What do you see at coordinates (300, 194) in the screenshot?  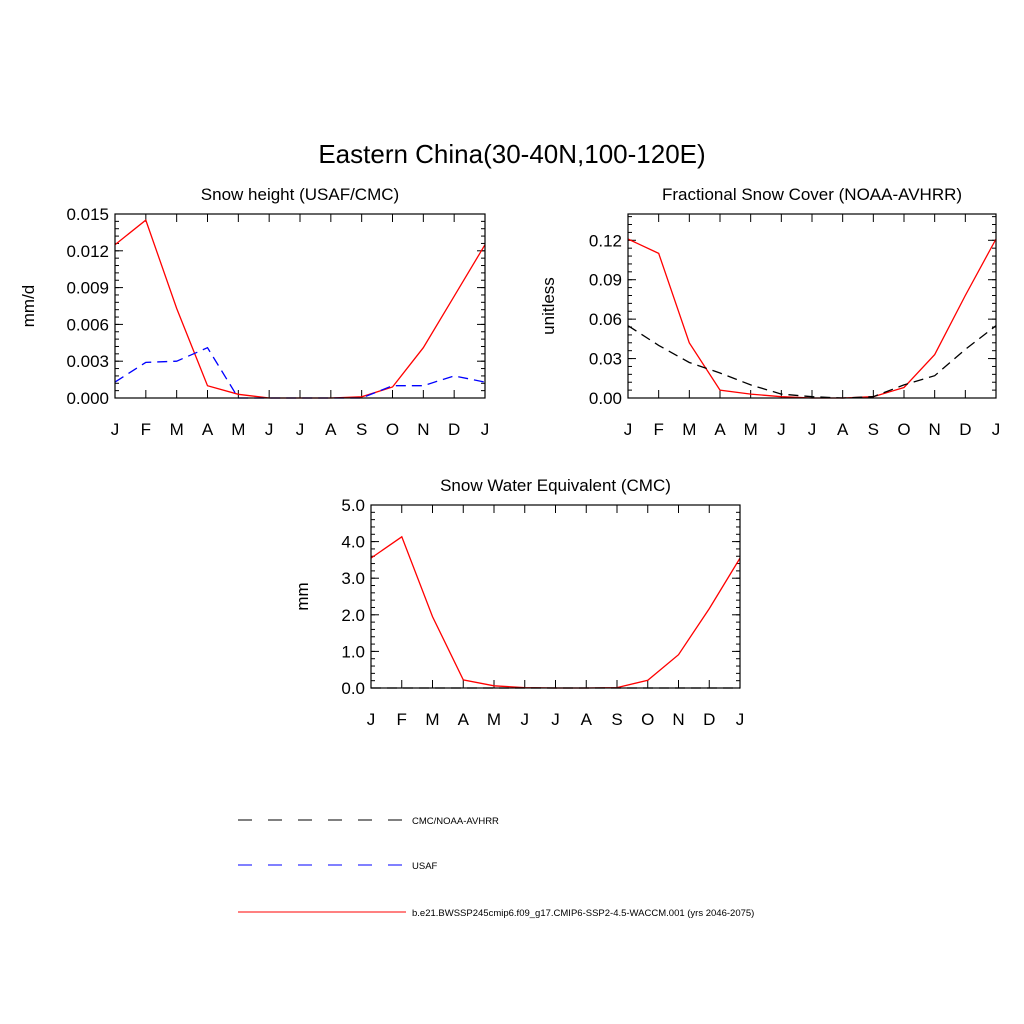 I see `panel-title: Snow height (USAF/CMC)` at bounding box center [300, 194].